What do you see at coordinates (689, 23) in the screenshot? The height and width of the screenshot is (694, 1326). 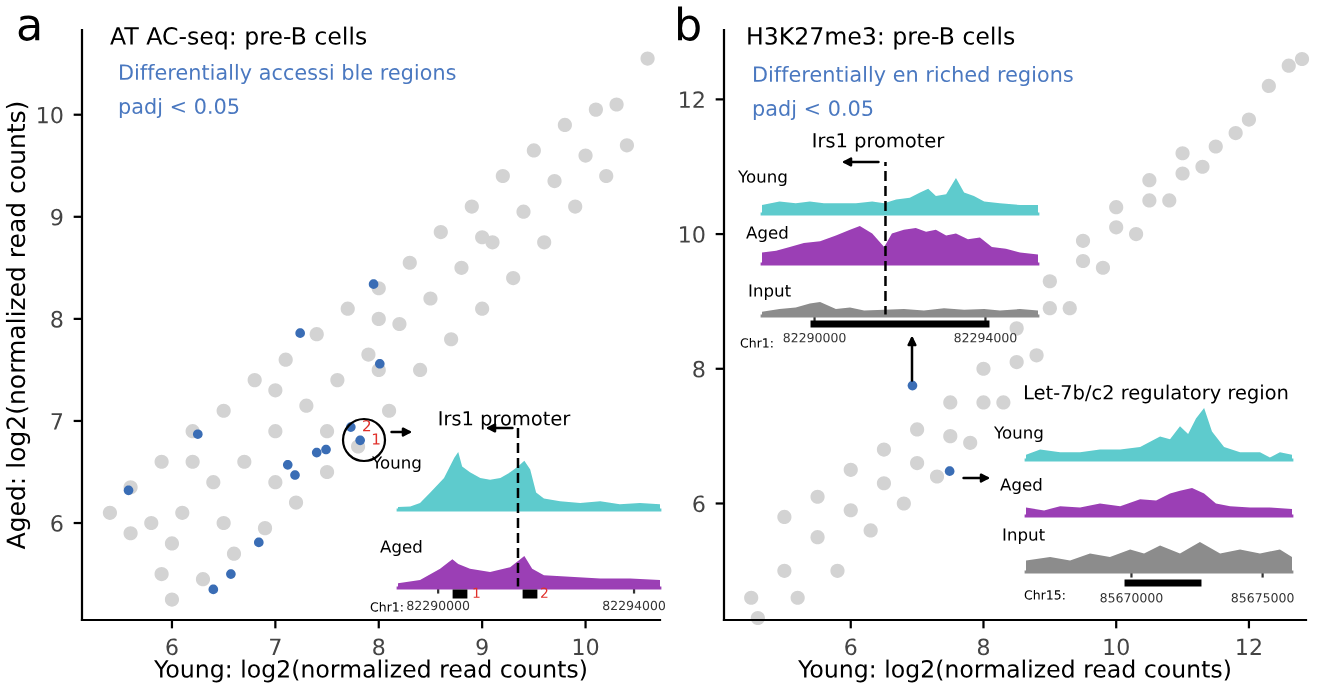 I see `text: b` at bounding box center [689, 23].